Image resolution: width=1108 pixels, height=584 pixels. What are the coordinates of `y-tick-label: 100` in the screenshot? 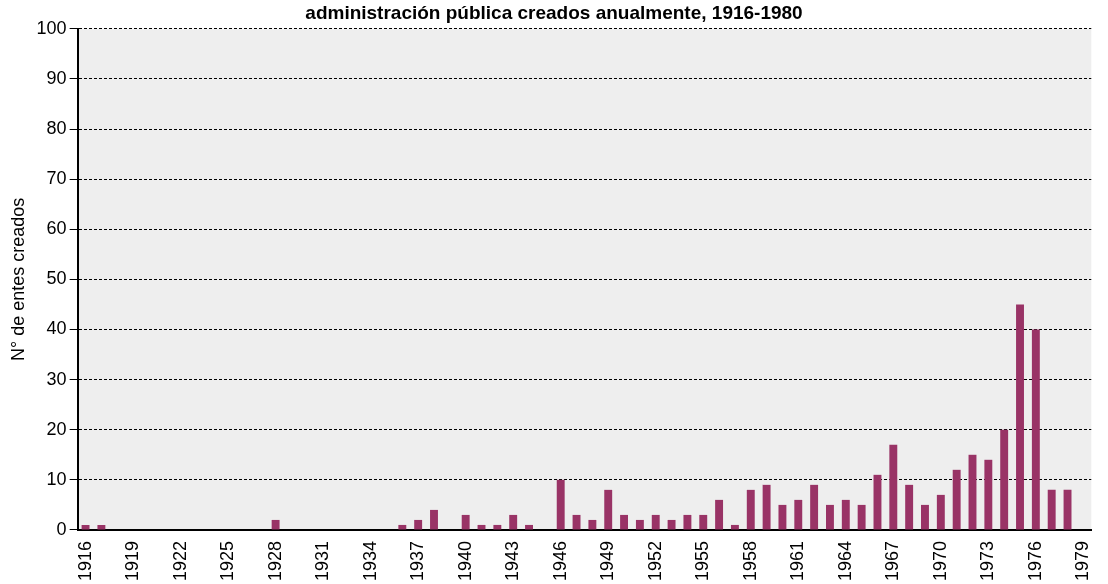 It's located at (51, 27).